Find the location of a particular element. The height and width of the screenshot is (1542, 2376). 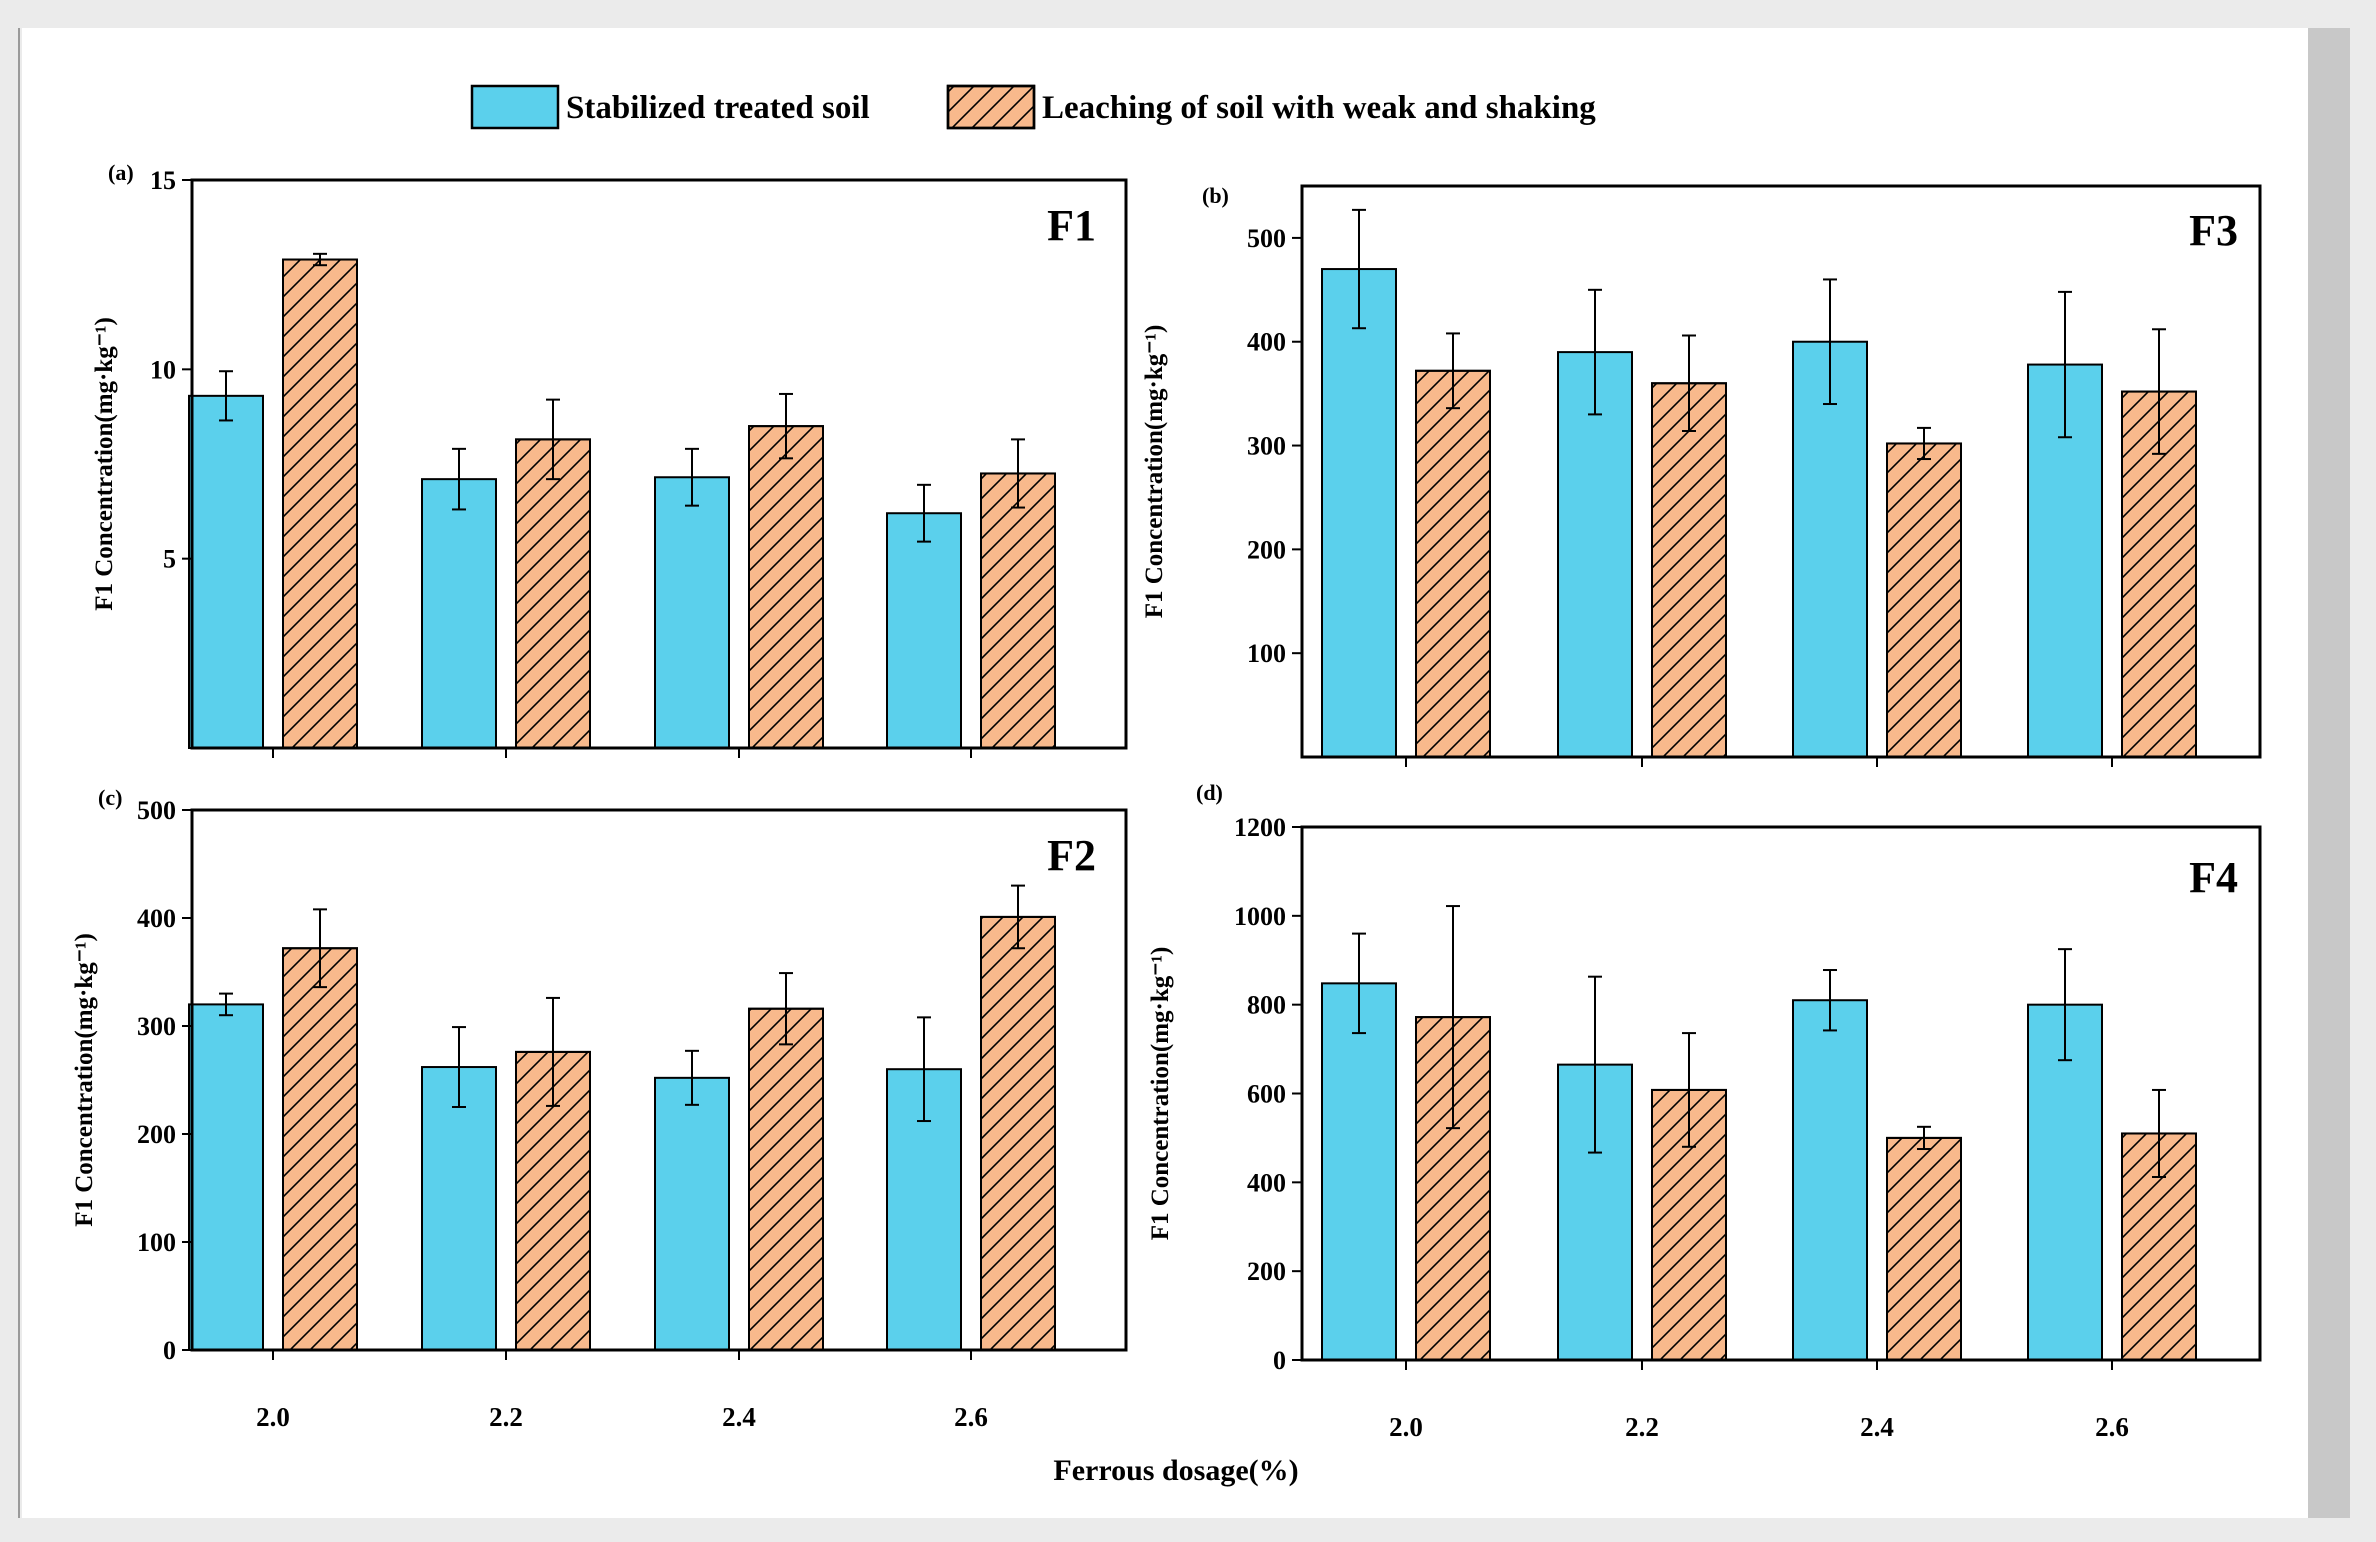

legend-label-series2: Leaching of soil with weak and shaking is located at coordinates (1319, 108).